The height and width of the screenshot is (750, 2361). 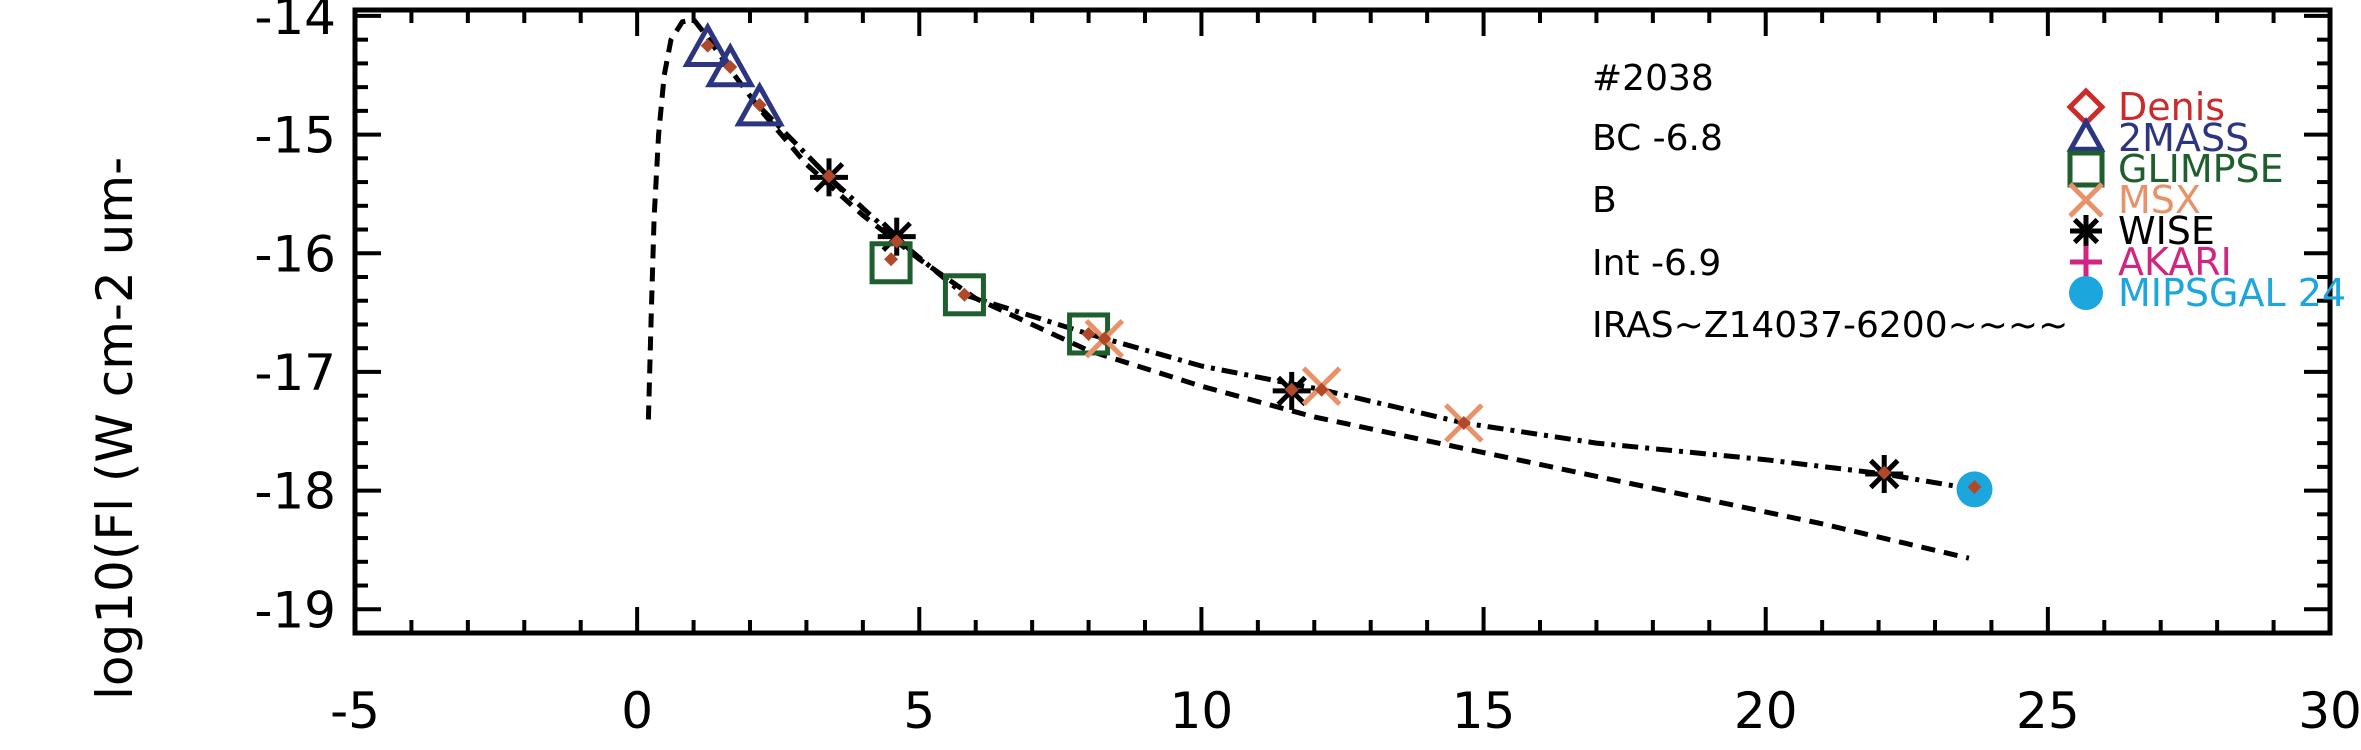 What do you see at coordinates (2171, 107) in the screenshot?
I see `legend-label: Denis` at bounding box center [2171, 107].